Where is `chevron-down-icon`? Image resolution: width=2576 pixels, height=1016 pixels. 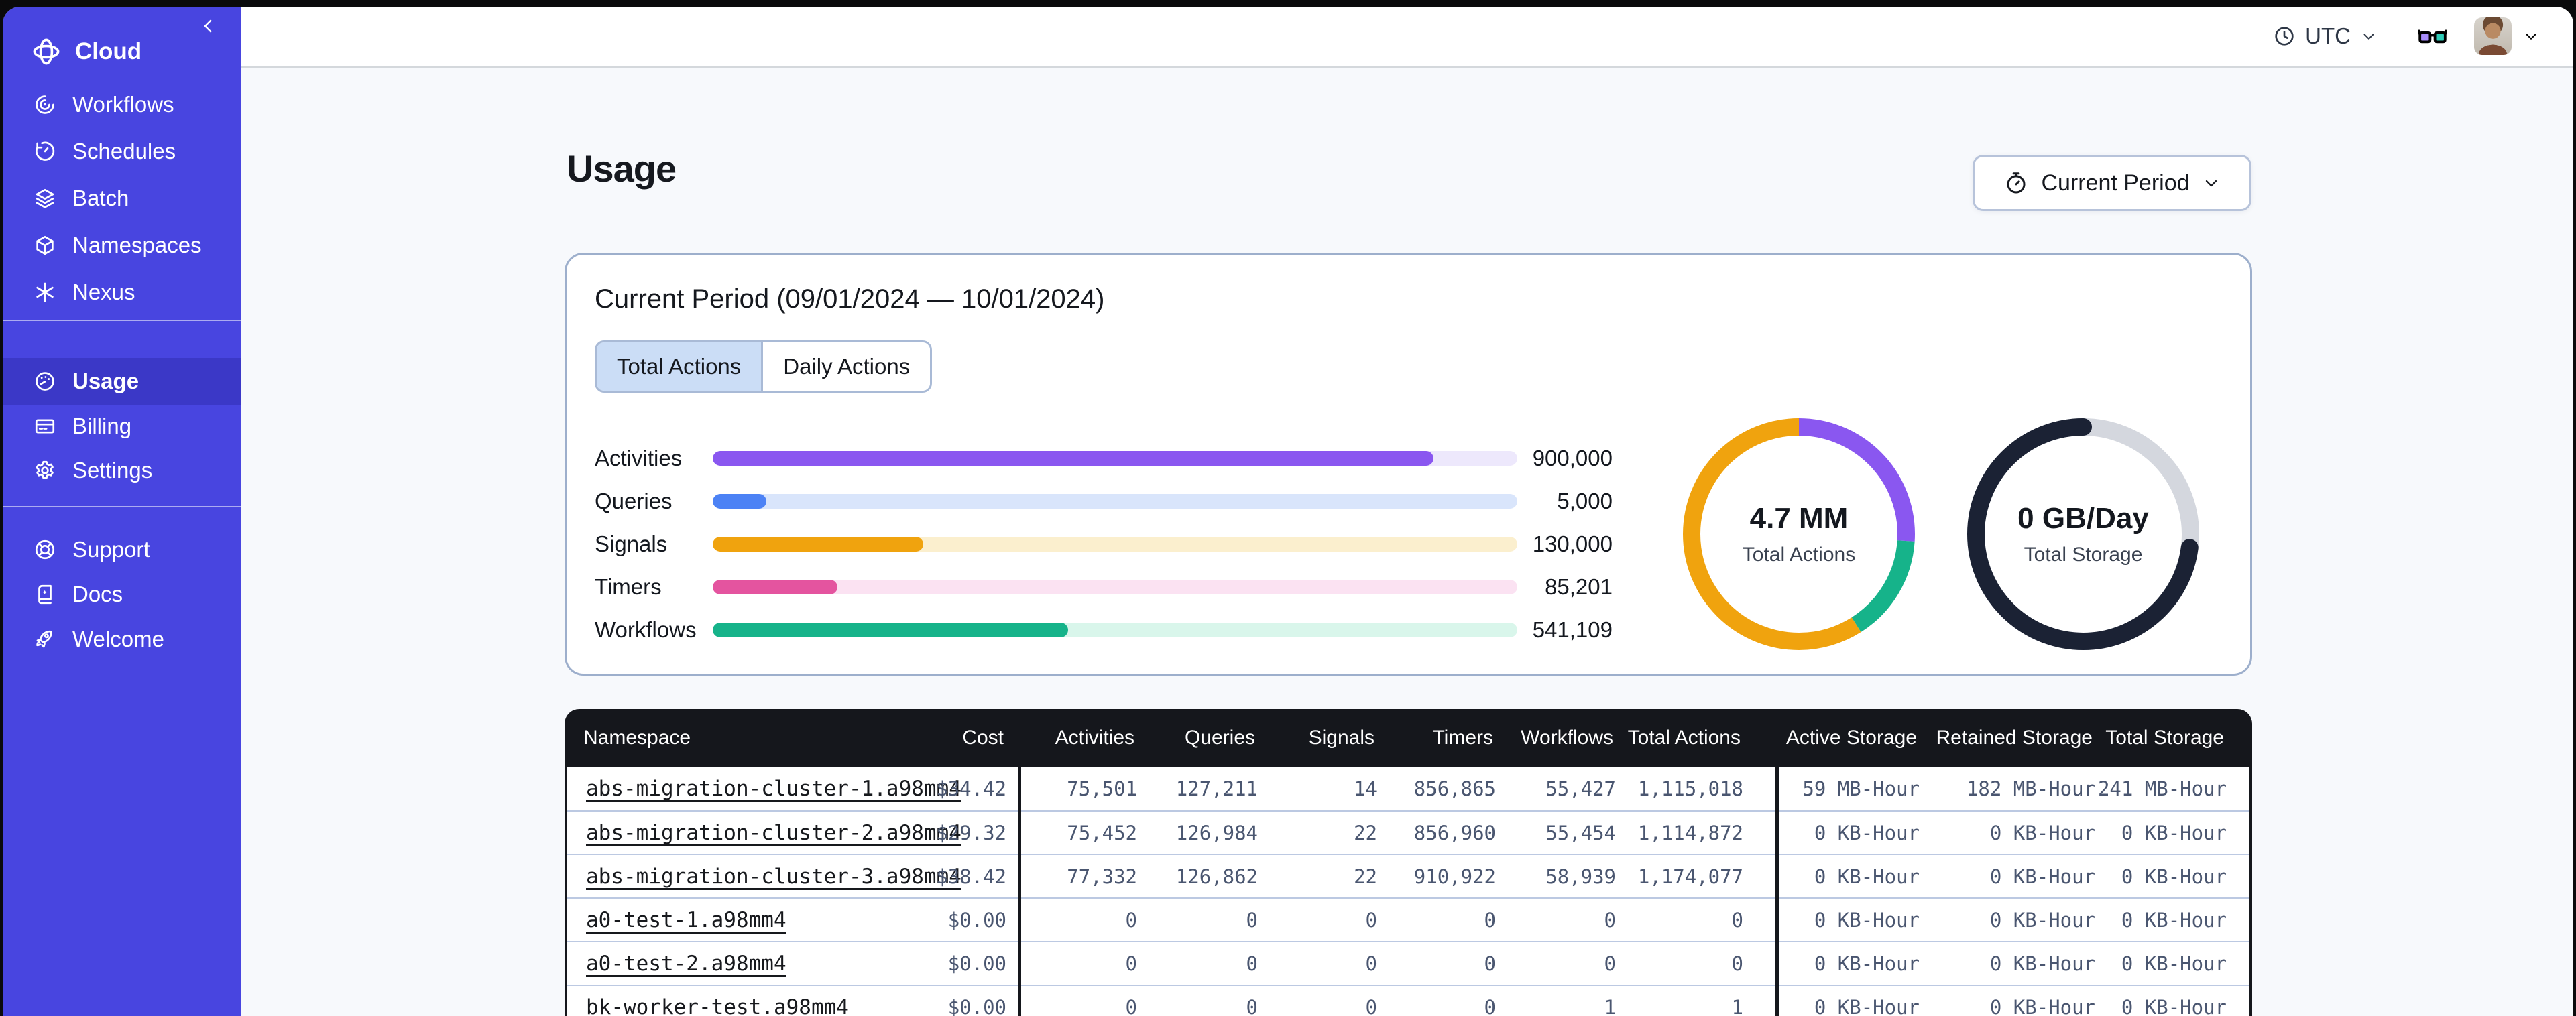
chevron-down-icon is located at coordinates (2369, 36).